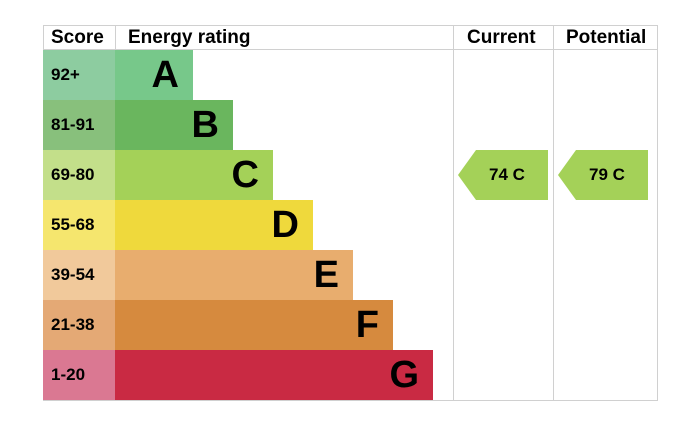 The width and height of the screenshot is (686, 426). What do you see at coordinates (79, 225) in the screenshot?
I see `score-range-d: 55-68` at bounding box center [79, 225].